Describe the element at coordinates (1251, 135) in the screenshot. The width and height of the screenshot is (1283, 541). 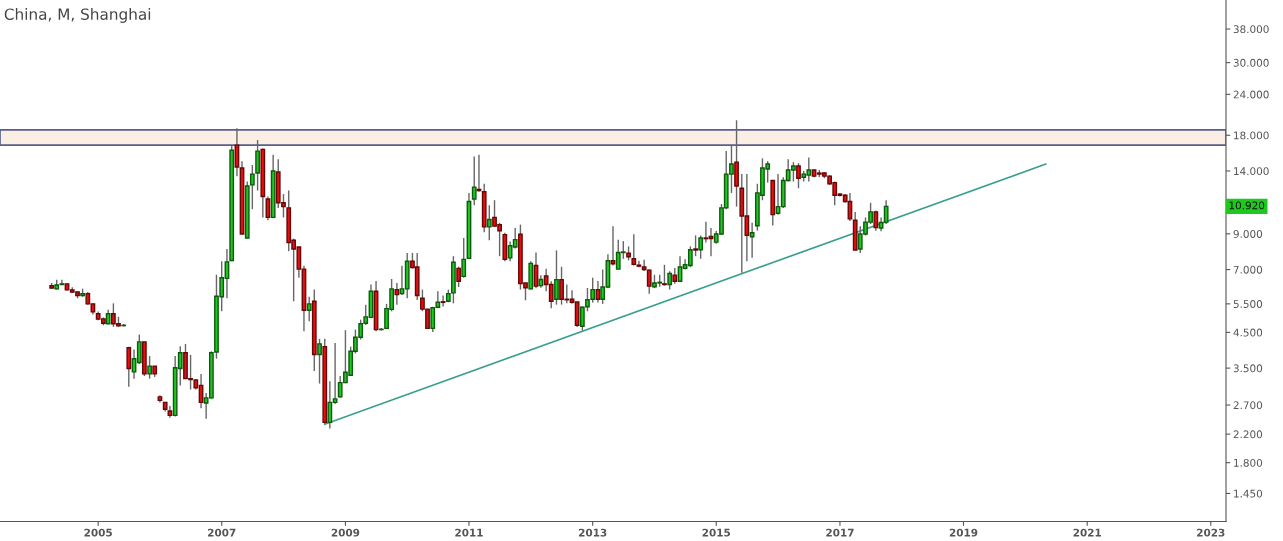
I see `y-tick-label: 18.000` at that location.